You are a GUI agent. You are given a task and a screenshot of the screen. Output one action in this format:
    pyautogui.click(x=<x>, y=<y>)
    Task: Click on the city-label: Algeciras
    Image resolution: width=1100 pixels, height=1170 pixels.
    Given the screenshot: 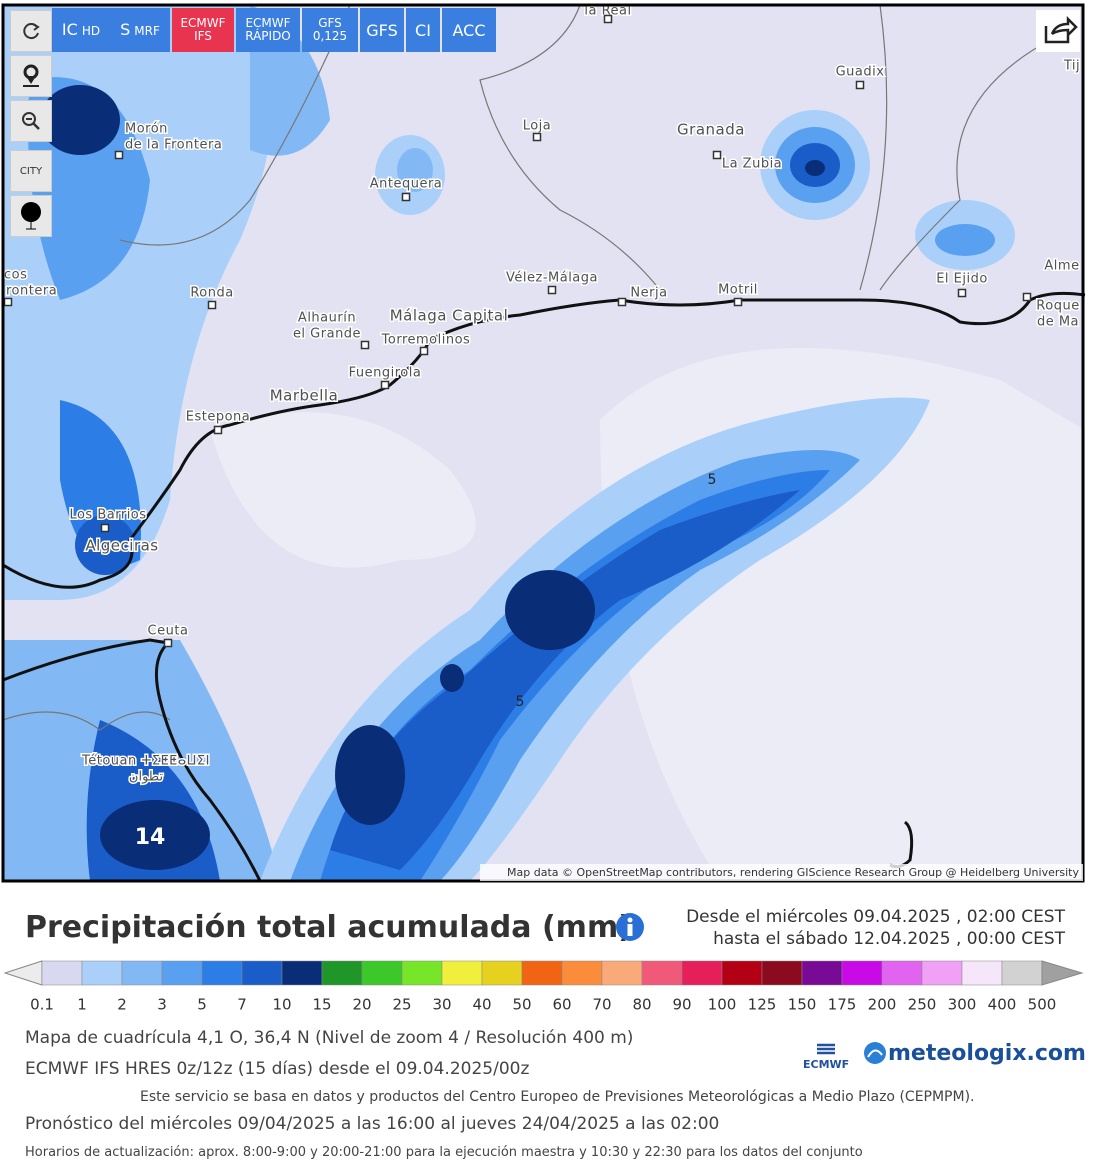 What is the action you would take?
    pyautogui.click(x=121, y=546)
    